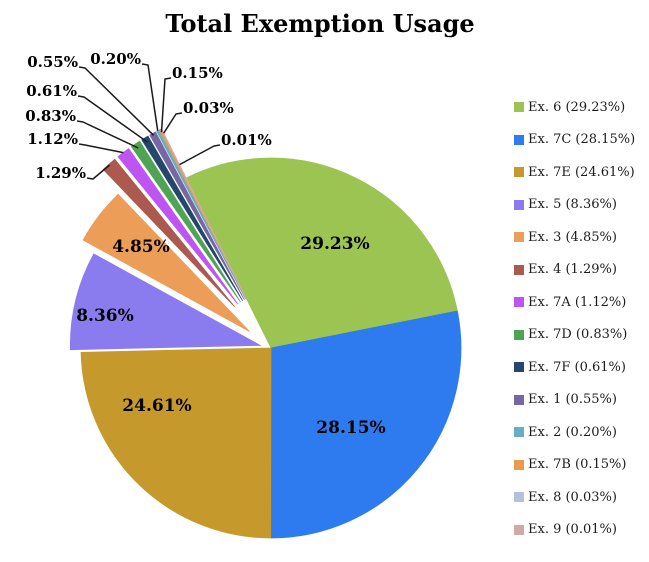 Image resolution: width=649 pixels, height=562 pixels. What do you see at coordinates (112, 119) in the screenshot?
I see `callout-line-ex-7f` at bounding box center [112, 119].